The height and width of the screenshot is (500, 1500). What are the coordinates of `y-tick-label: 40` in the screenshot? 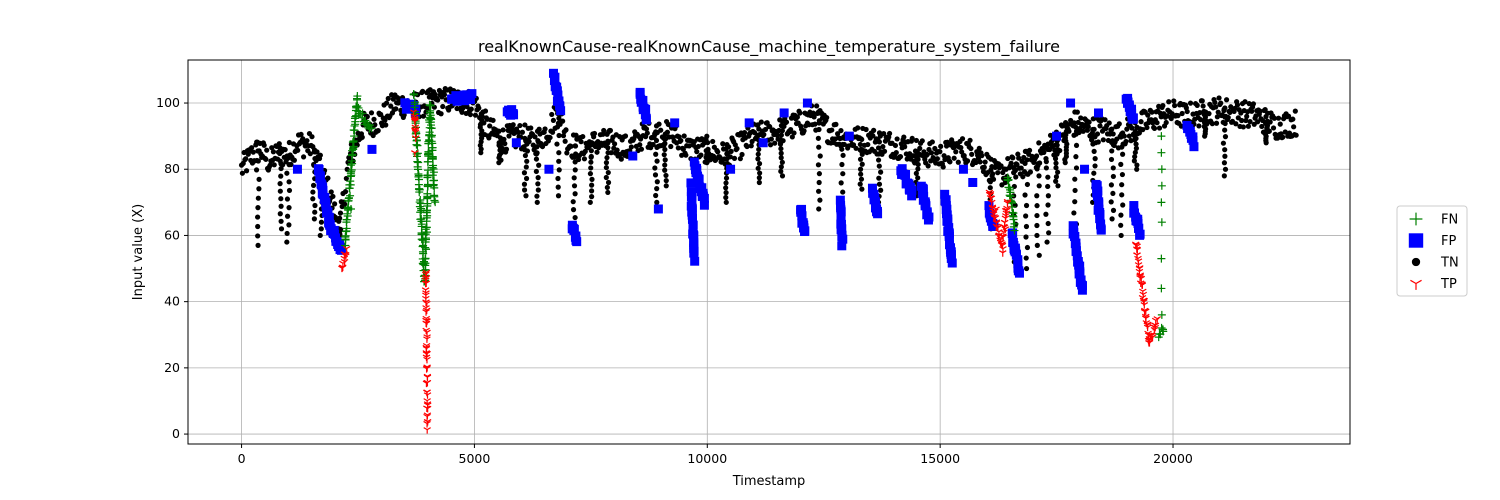 It's located at (172, 301).